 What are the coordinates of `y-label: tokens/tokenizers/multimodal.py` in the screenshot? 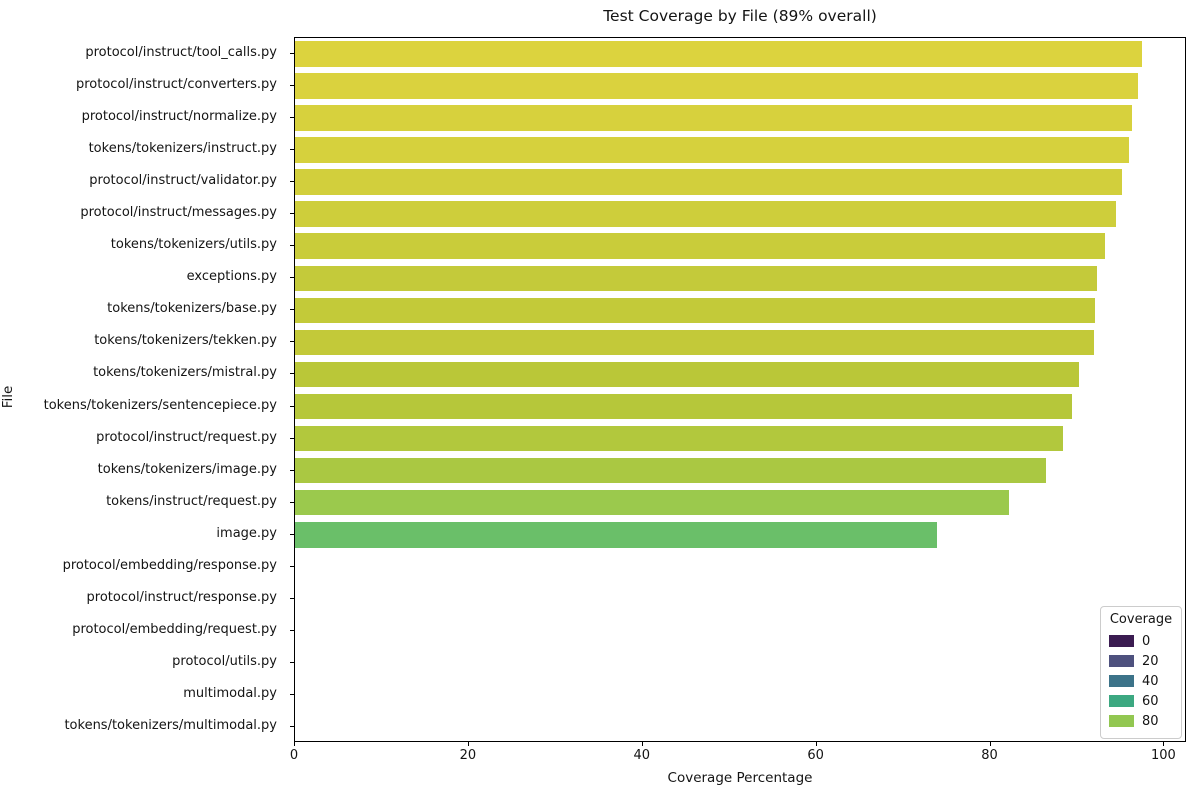 It's located at (170, 725).